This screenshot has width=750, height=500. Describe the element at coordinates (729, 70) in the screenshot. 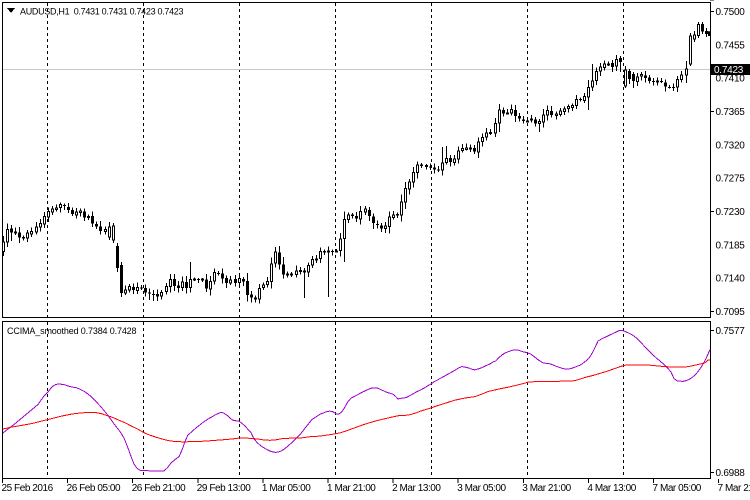

I see `svg-text: 0.7423` at that location.